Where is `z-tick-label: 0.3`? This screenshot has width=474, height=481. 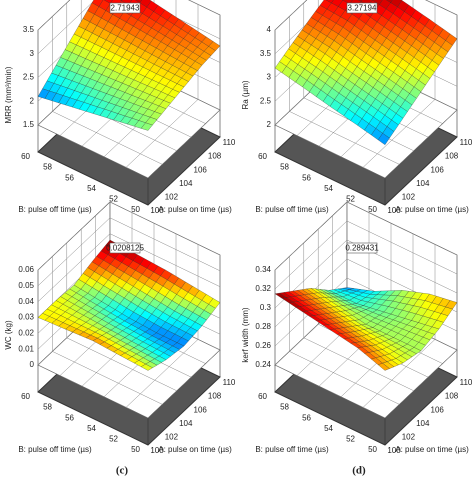
z-tick-label: 0.3 is located at coordinates (266, 307).